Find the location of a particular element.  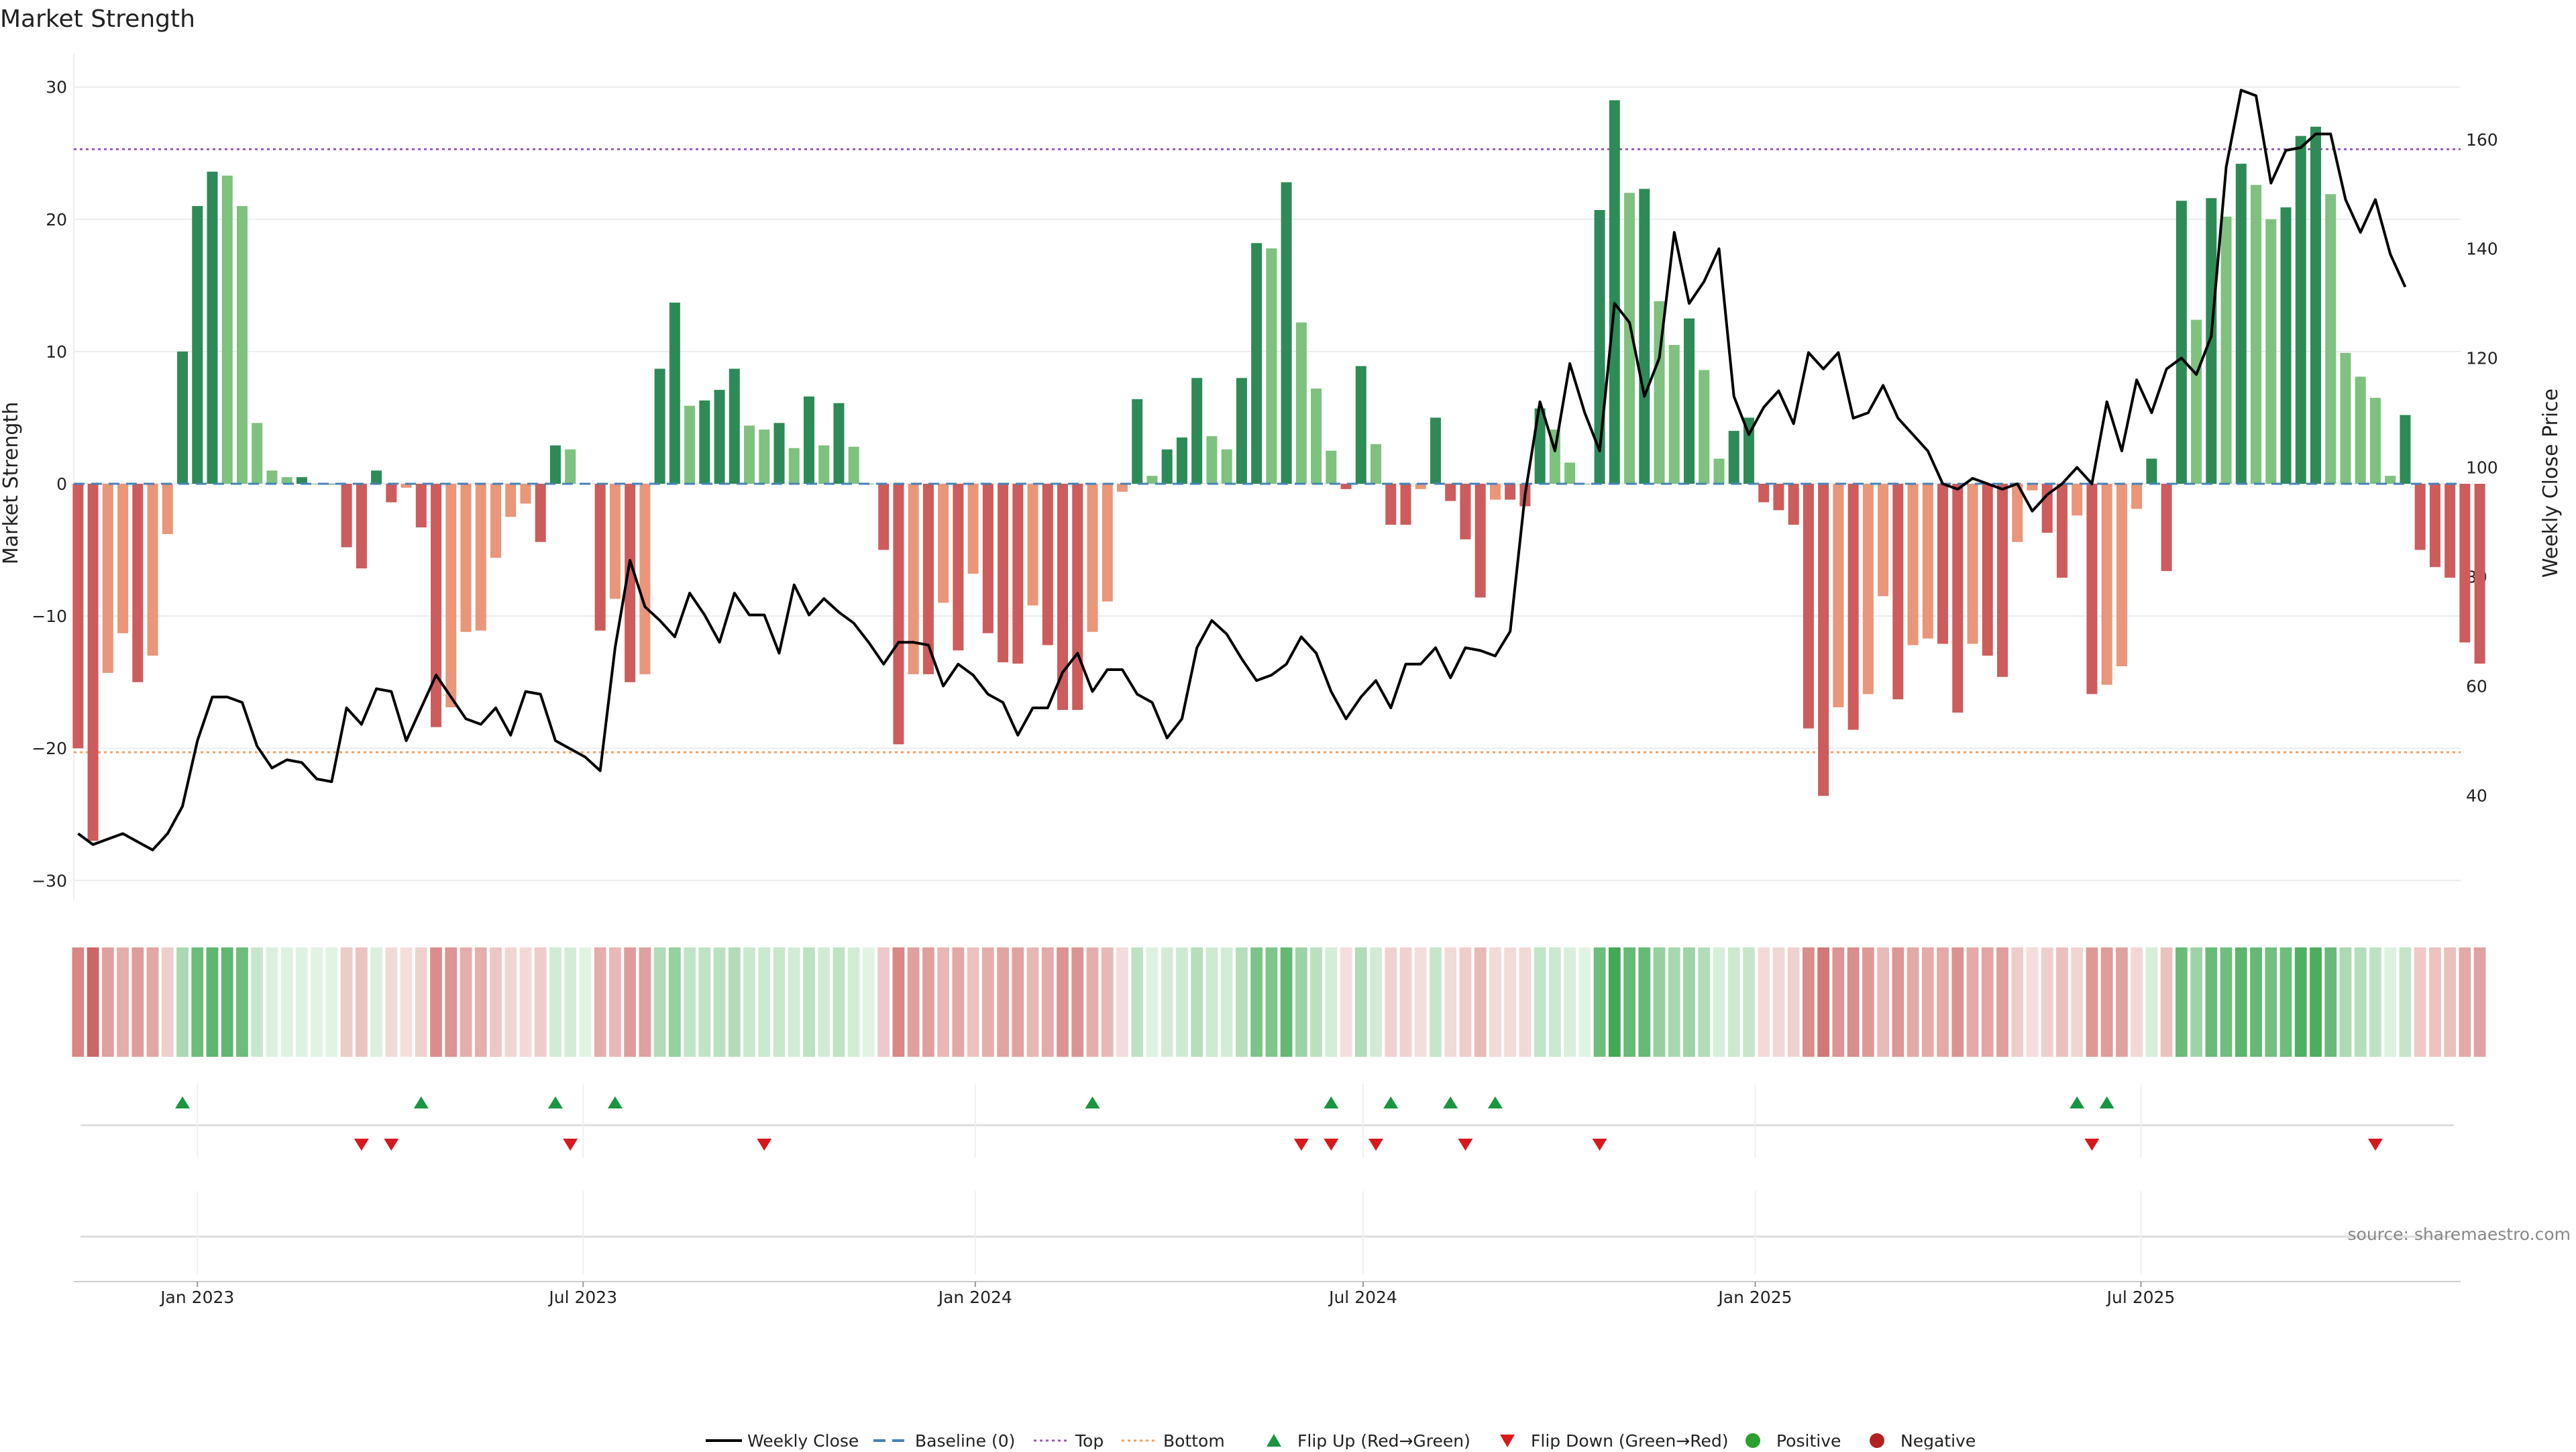

x-tick-label: Jan 2024 is located at coordinates (974, 1298).